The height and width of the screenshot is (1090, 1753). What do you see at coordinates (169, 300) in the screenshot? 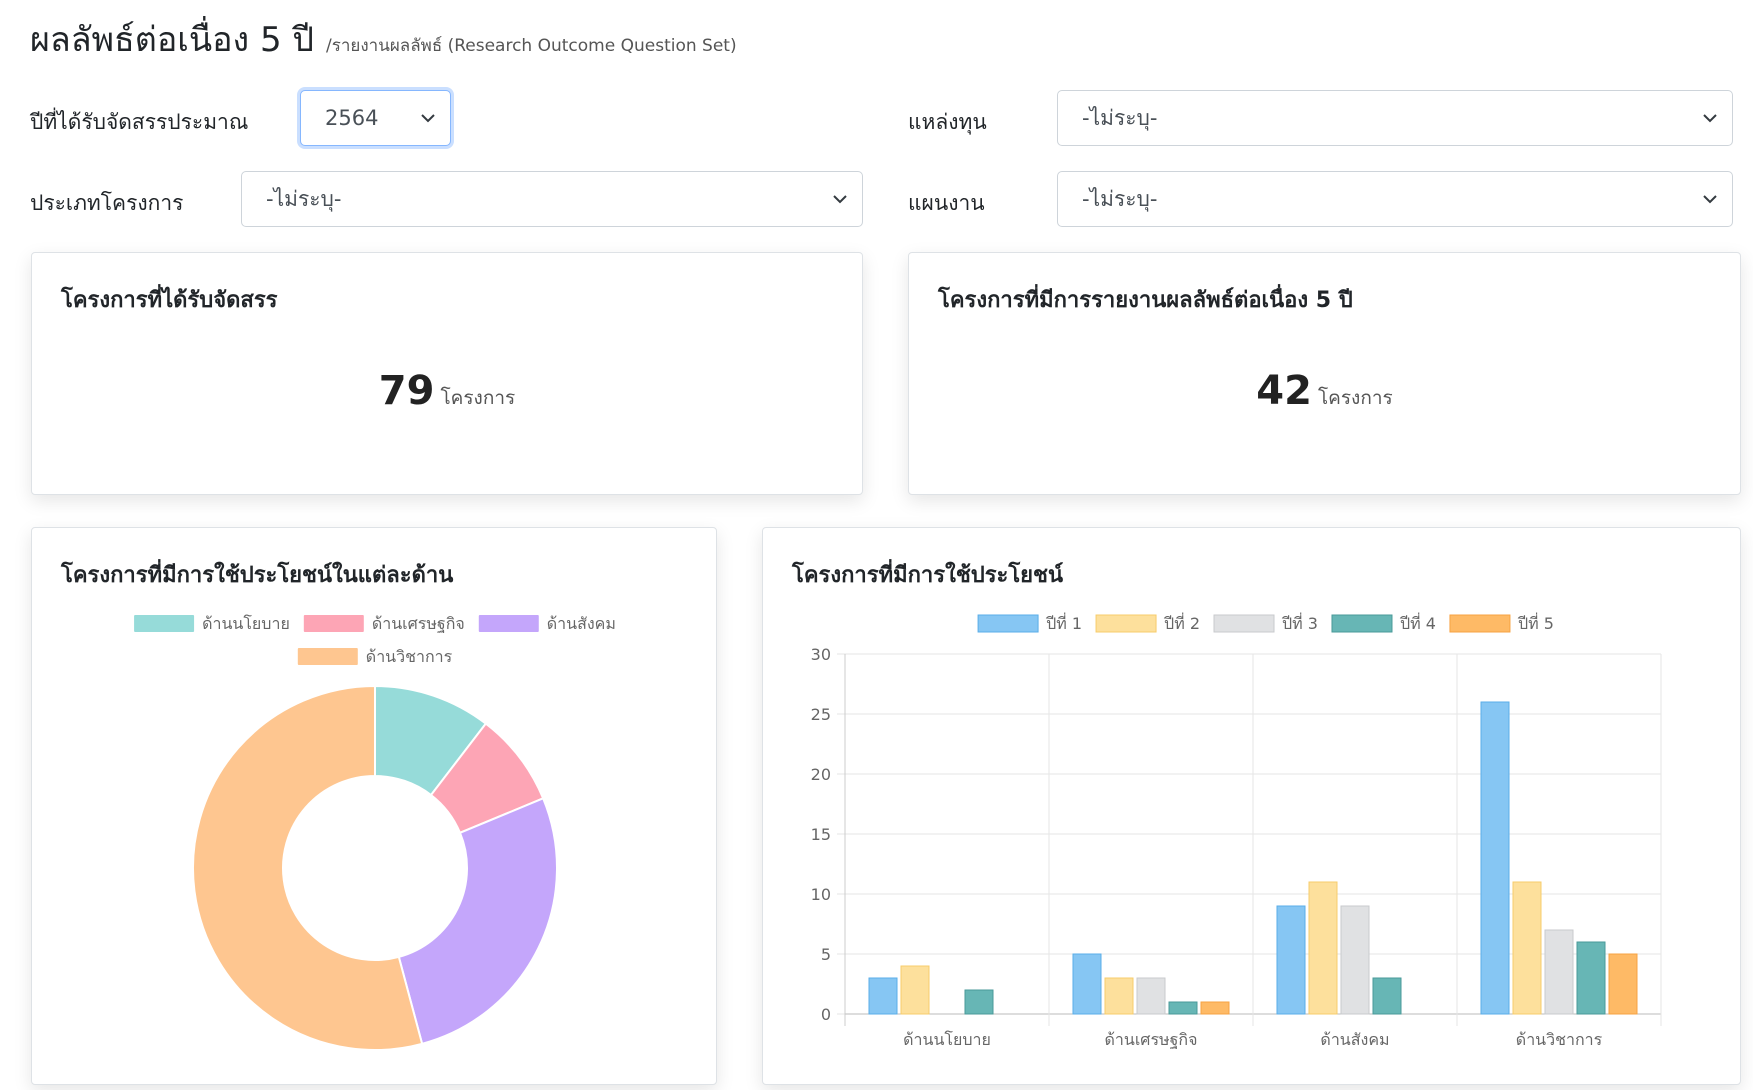
I see `allocated-card-title: โครงการที่ได้รับจัดสรร` at bounding box center [169, 300].